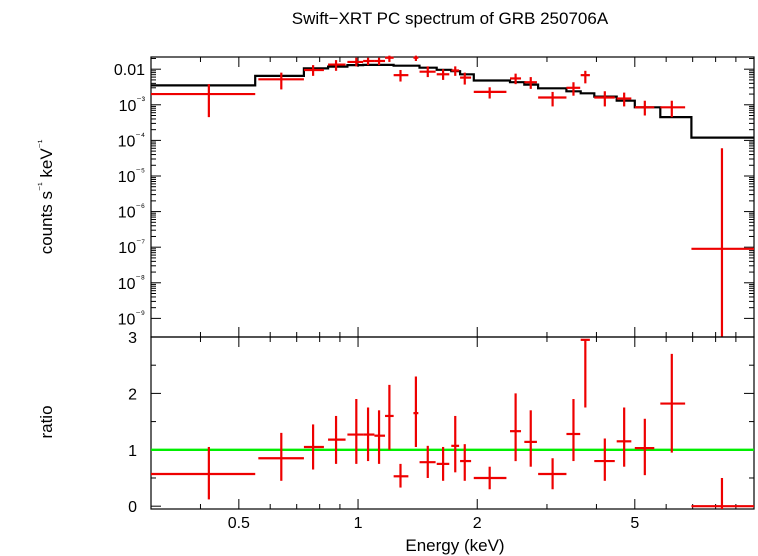 This screenshot has height=556, width=758. Describe the element at coordinates (450, 18) in the screenshot. I see `chart-title: Swift−XRT PC spectrum of GRB 250706A` at that location.